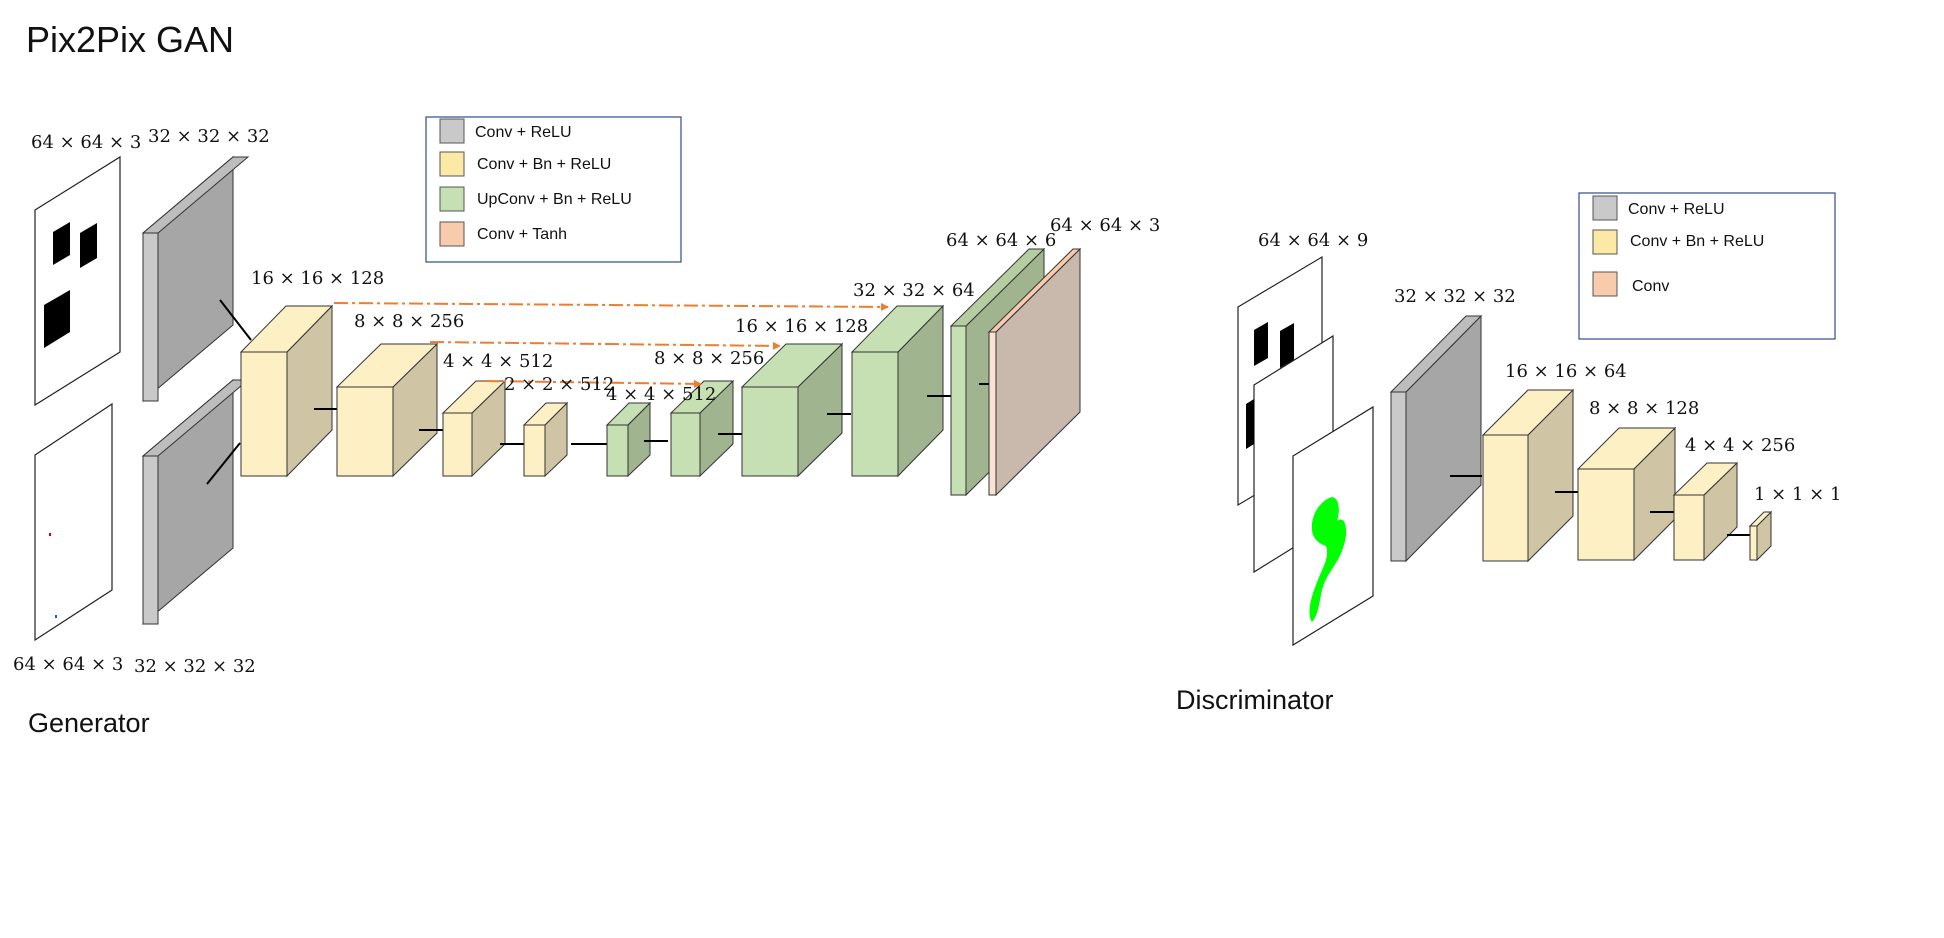 The height and width of the screenshot is (938, 1944). What do you see at coordinates (1034, 372) in the screenshot?
I see `generator-output-block` at bounding box center [1034, 372].